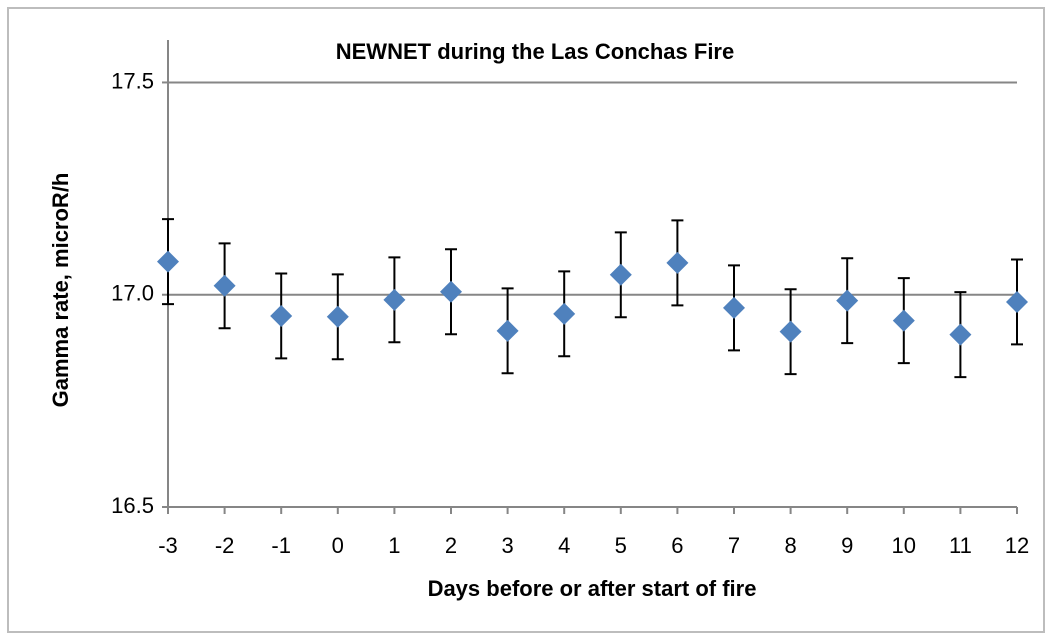 The width and height of the screenshot is (1052, 640). What do you see at coordinates (168, 545) in the screenshot?
I see `x-tick-label: -3` at bounding box center [168, 545].